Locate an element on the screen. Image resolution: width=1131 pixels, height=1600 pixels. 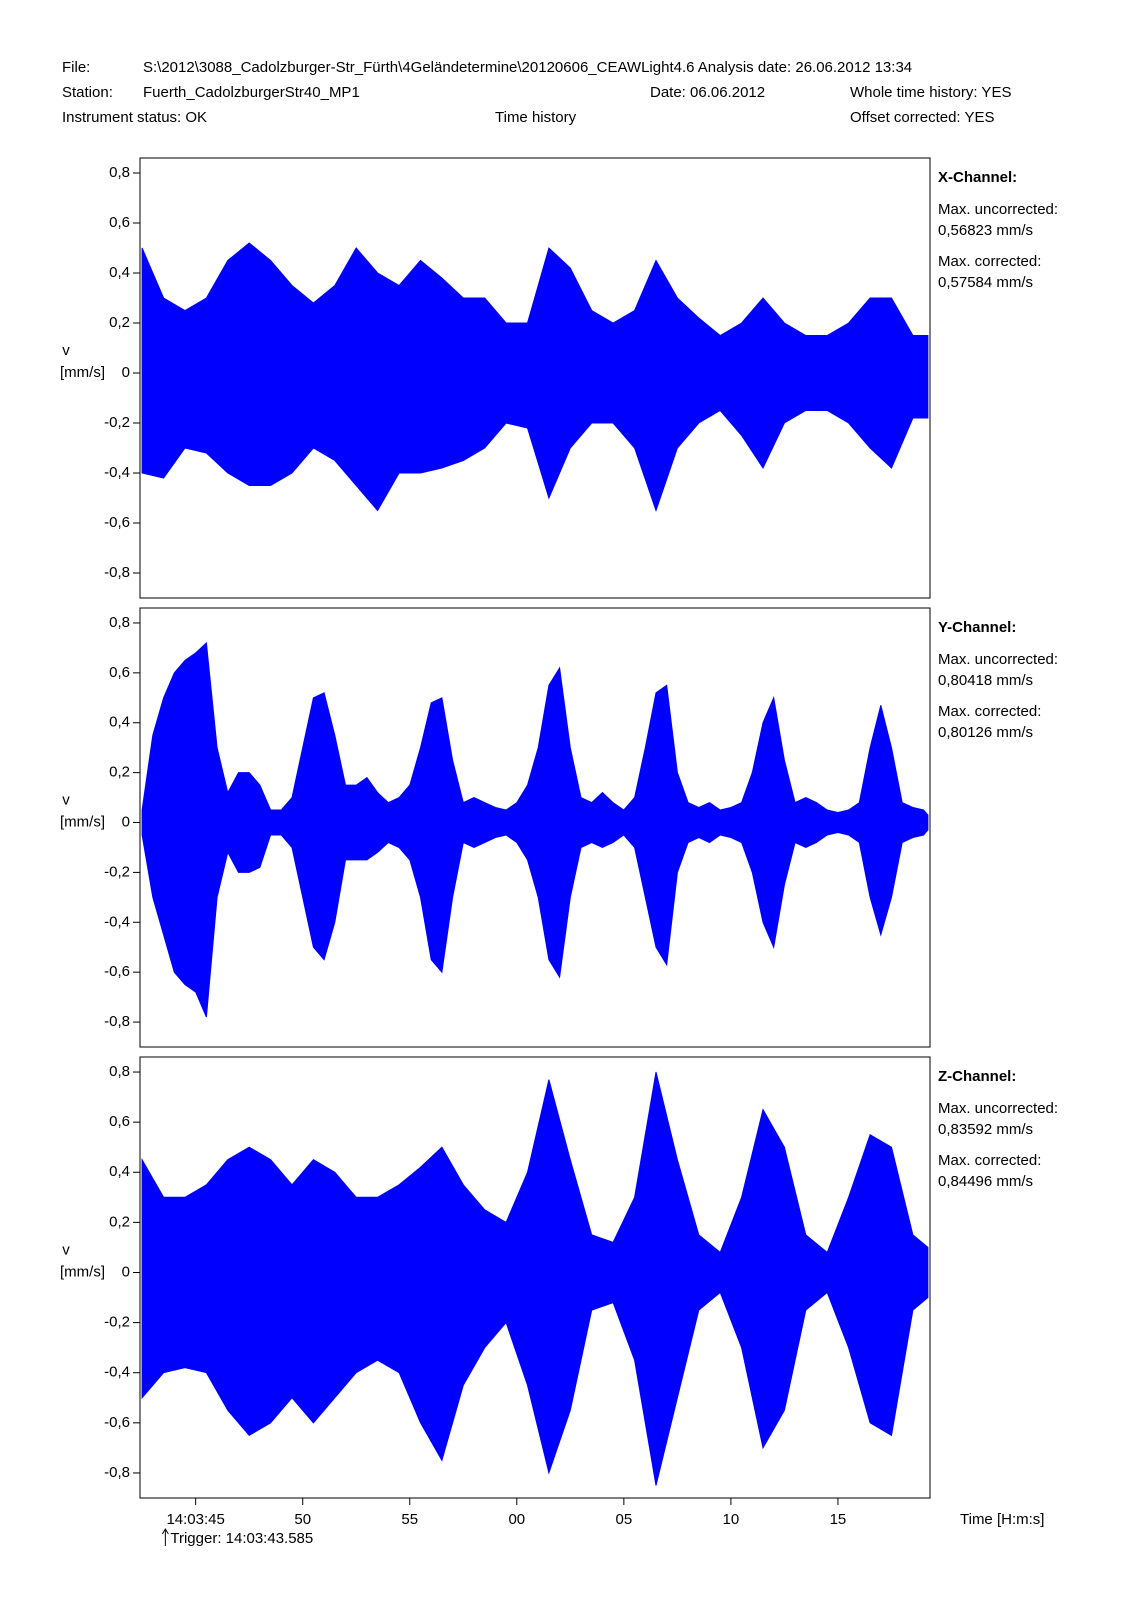
date: Date: 06.06.2012 is located at coordinates (707, 92).